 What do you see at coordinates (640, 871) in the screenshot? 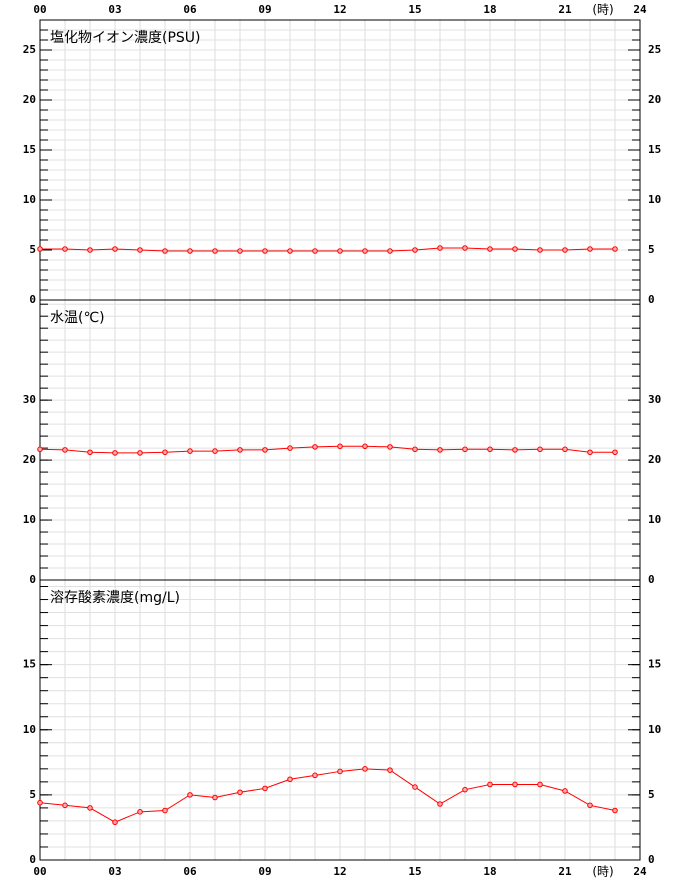
I see `x-tick-label: 24` at bounding box center [640, 871].